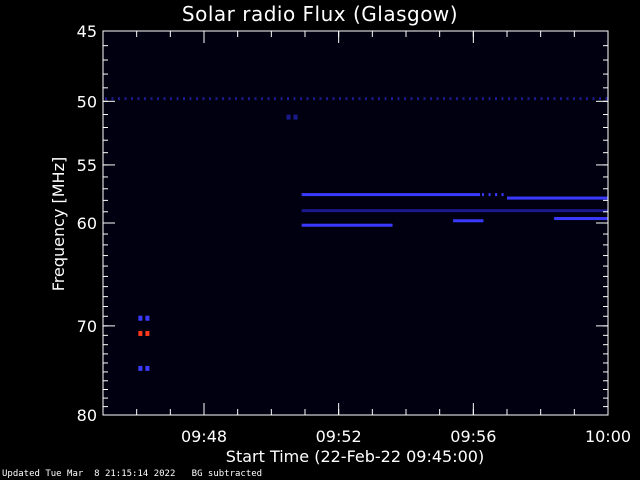 The height and width of the screenshot is (480, 640). Describe the element at coordinates (58, 224) in the screenshot. I see `y-axis-label: Frequency [MHz]` at that location.